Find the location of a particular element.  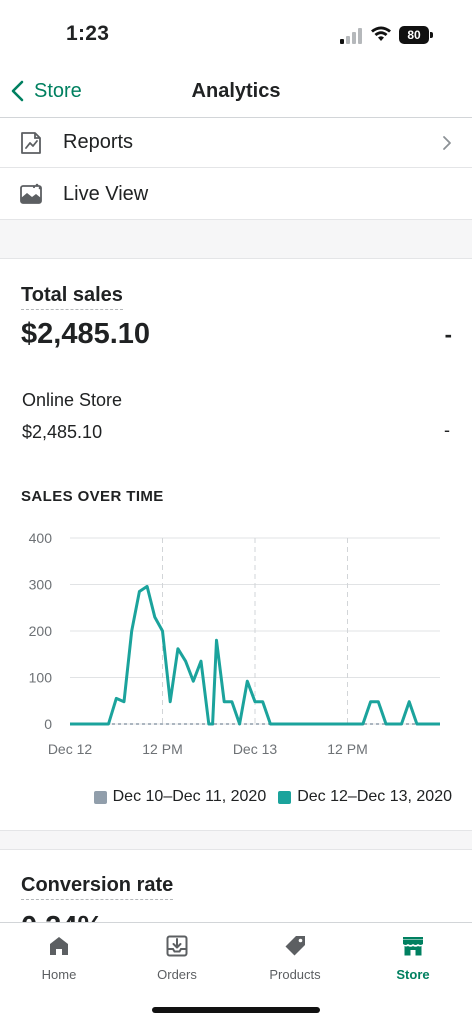

tab-label: Products is located at coordinates (295, 974).